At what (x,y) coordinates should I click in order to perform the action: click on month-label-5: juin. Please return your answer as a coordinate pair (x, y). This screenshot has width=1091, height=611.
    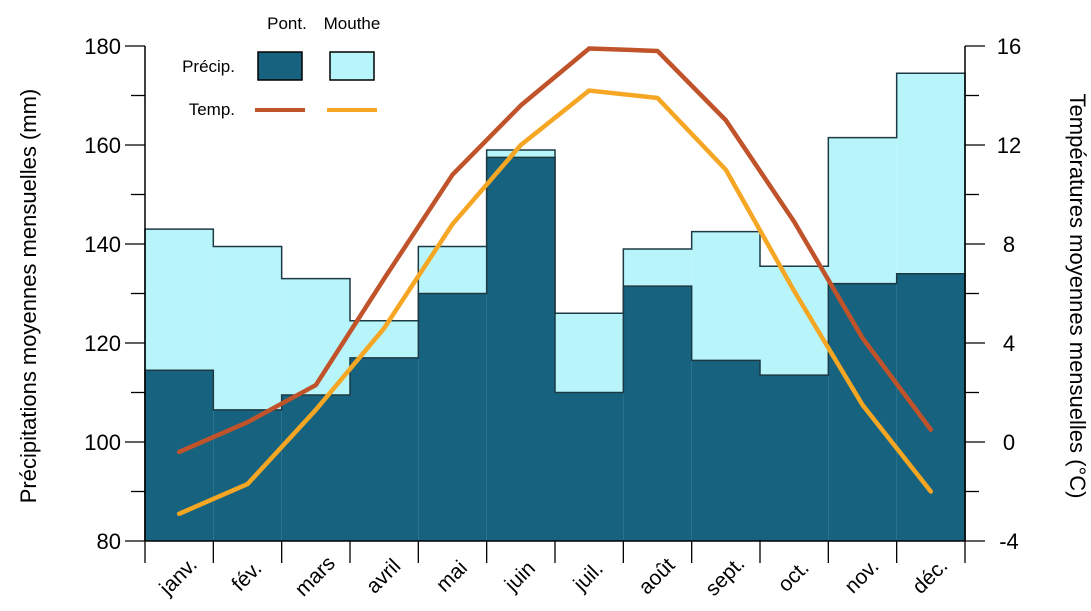
    Looking at the image, I should click on (520, 577).